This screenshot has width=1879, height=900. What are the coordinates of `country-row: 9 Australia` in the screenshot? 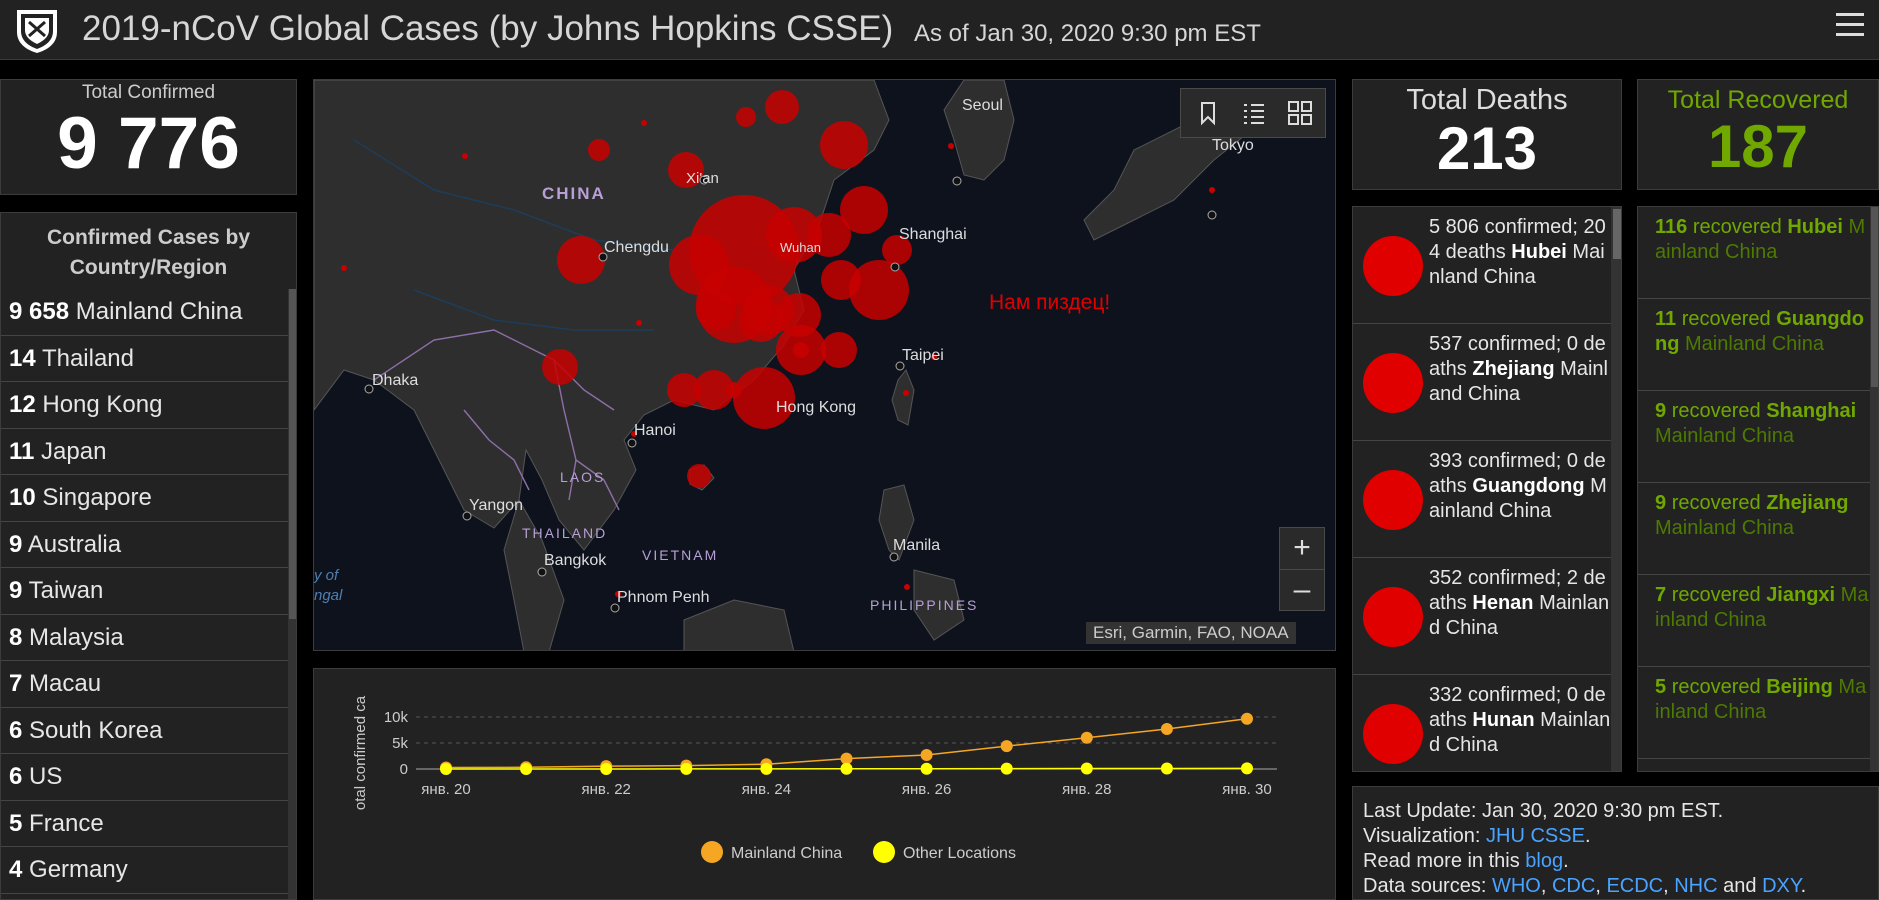 It's located at (144, 545).